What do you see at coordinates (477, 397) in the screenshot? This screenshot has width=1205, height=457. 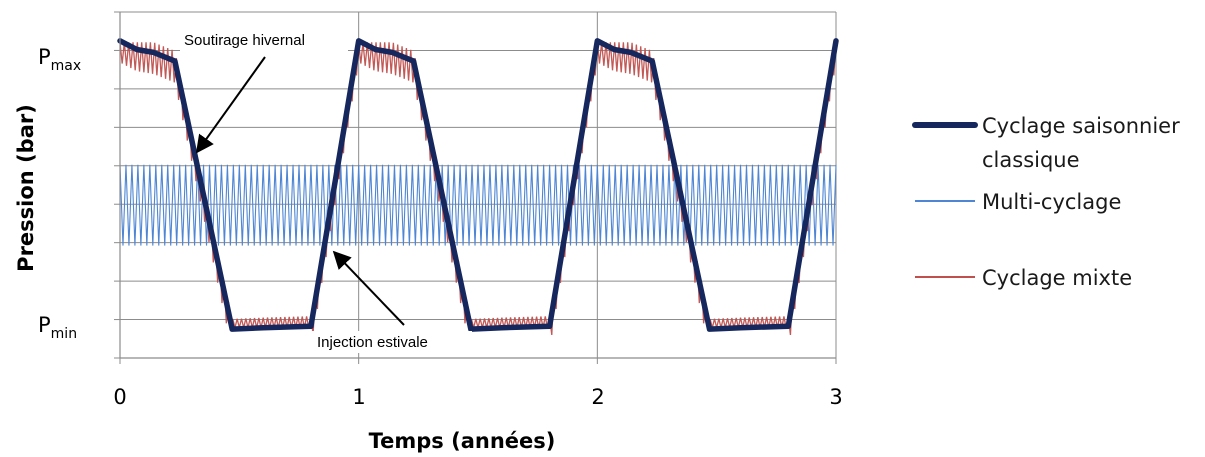 I see `x-tick-labels: 0 1 2 3` at bounding box center [477, 397].